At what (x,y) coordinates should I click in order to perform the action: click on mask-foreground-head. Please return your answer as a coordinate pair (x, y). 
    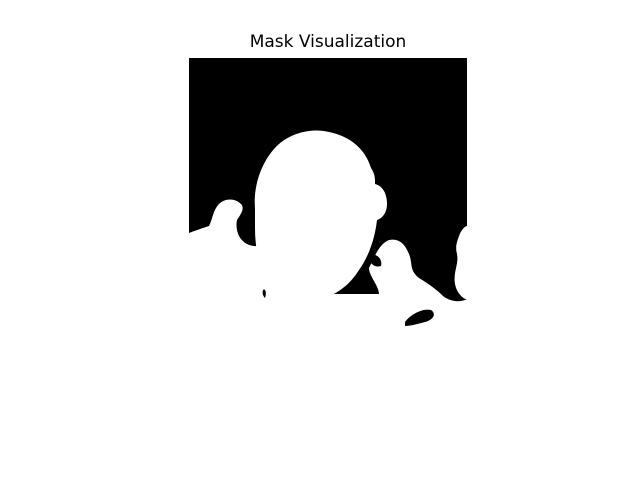
    Looking at the image, I should click on (320, 215).